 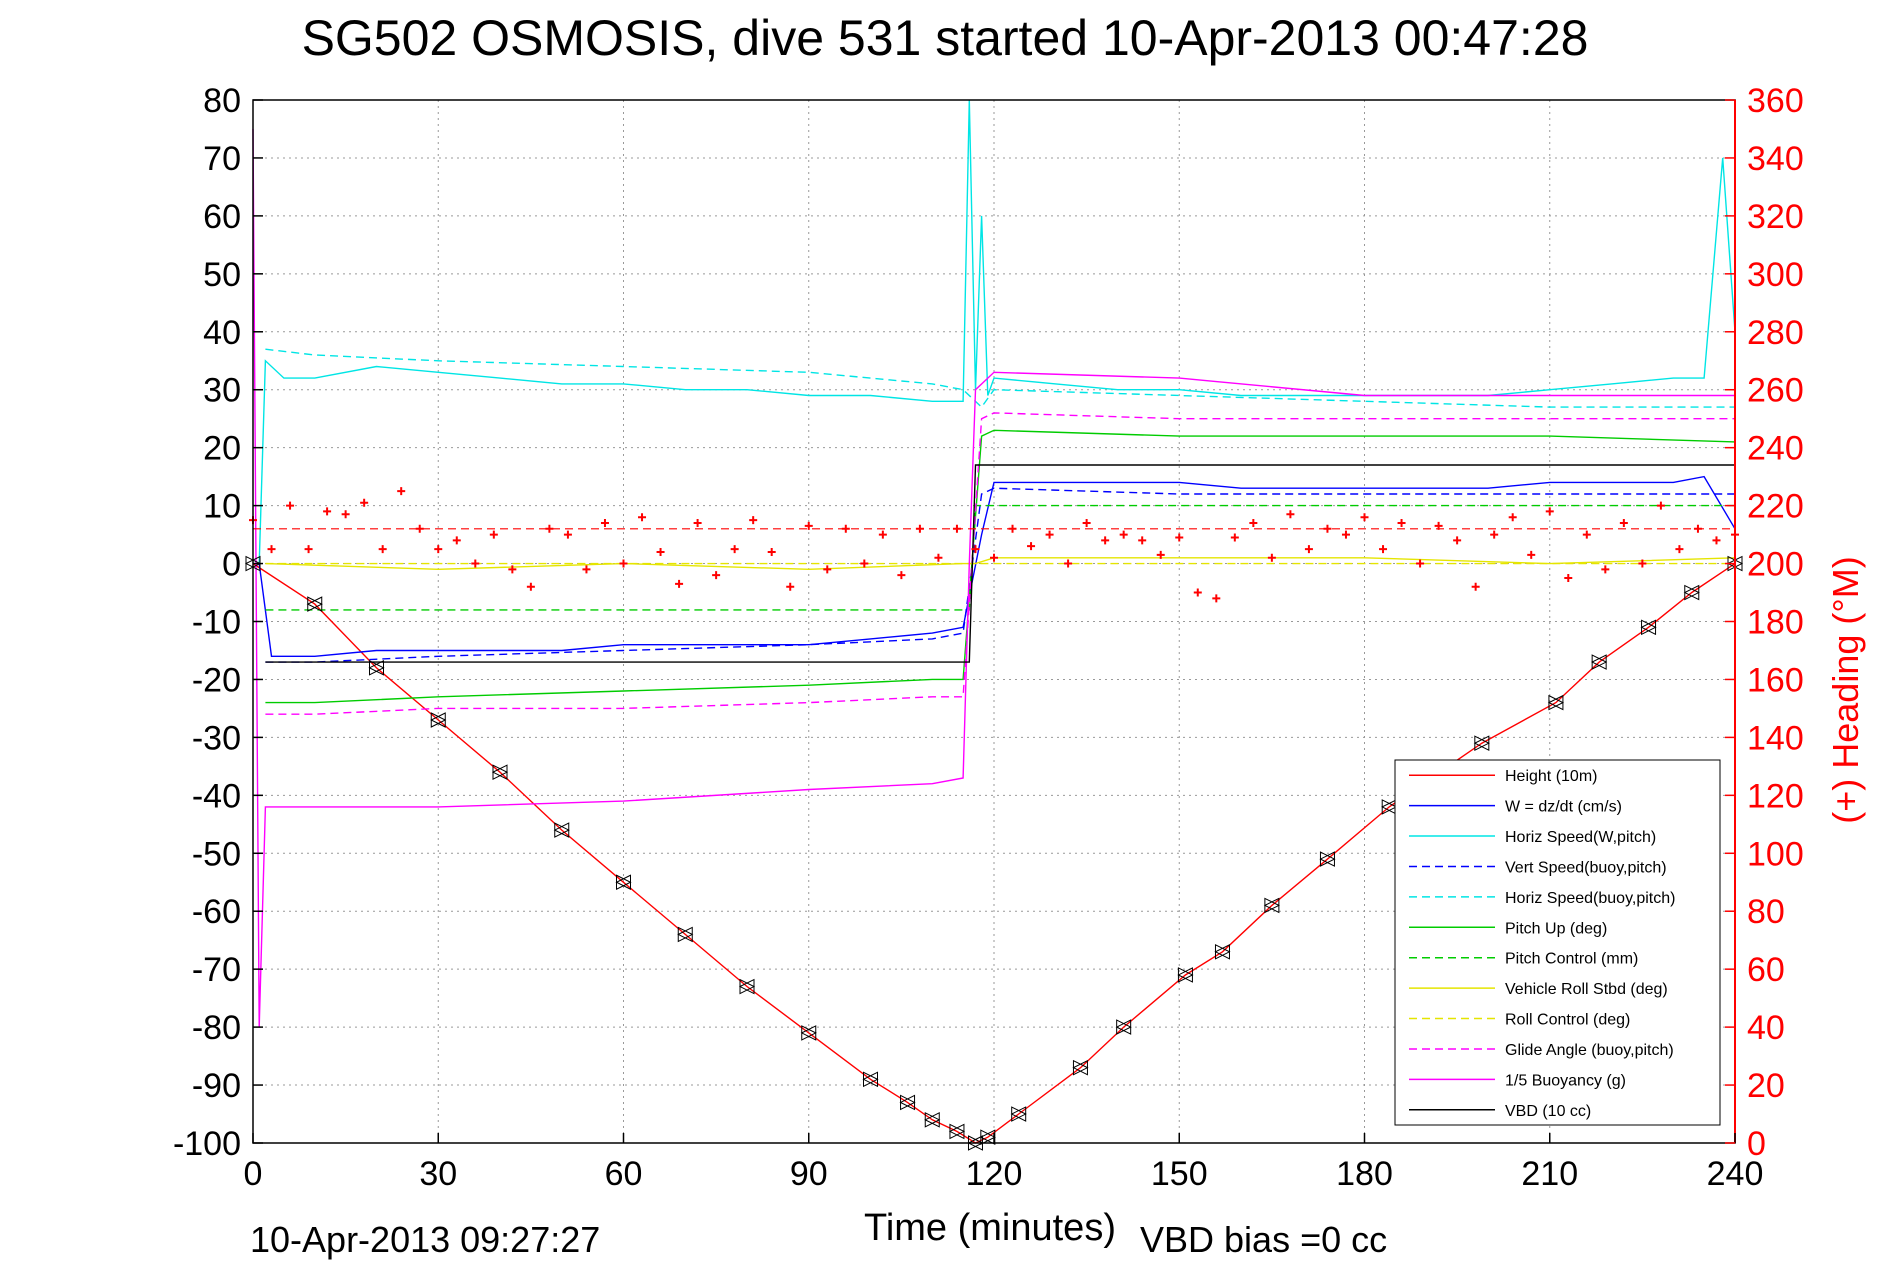 I want to click on legend-label: Horiz Speed(W,pitch), so click(x=1580, y=837).